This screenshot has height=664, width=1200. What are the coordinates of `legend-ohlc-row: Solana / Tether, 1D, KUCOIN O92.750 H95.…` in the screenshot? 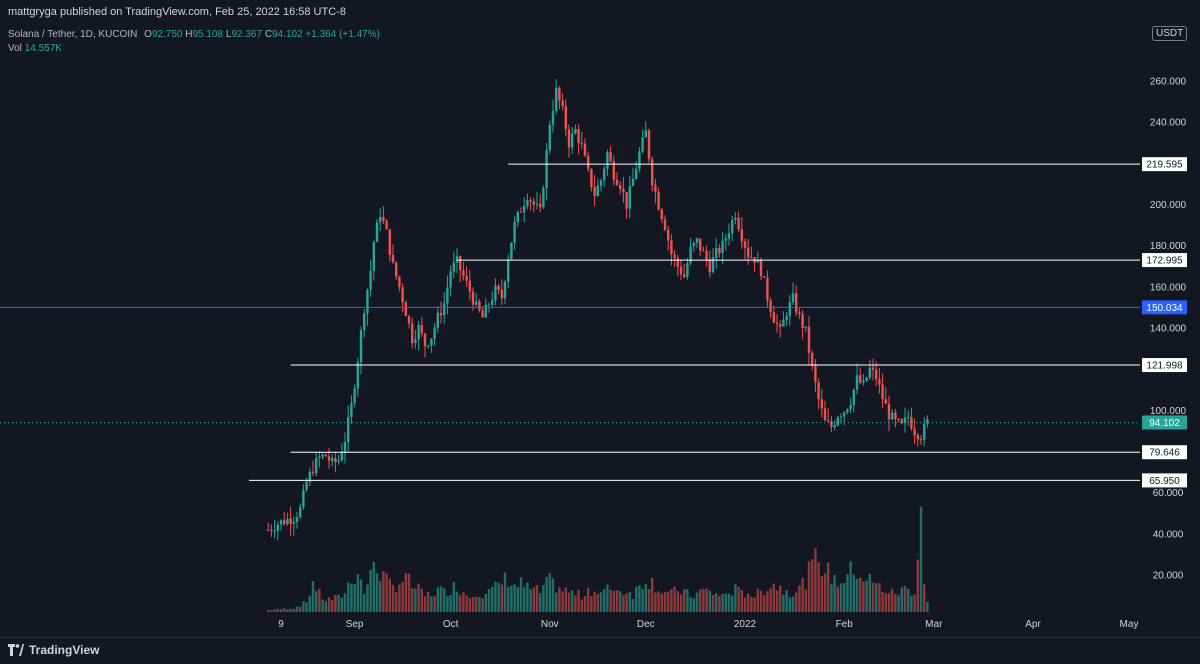 It's located at (194, 35).